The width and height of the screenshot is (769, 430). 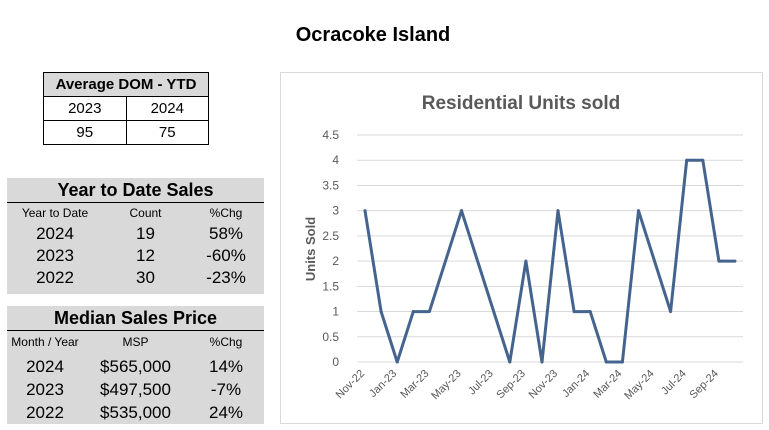 I want to click on x-tick-label: Jul-23, so click(x=481, y=383).